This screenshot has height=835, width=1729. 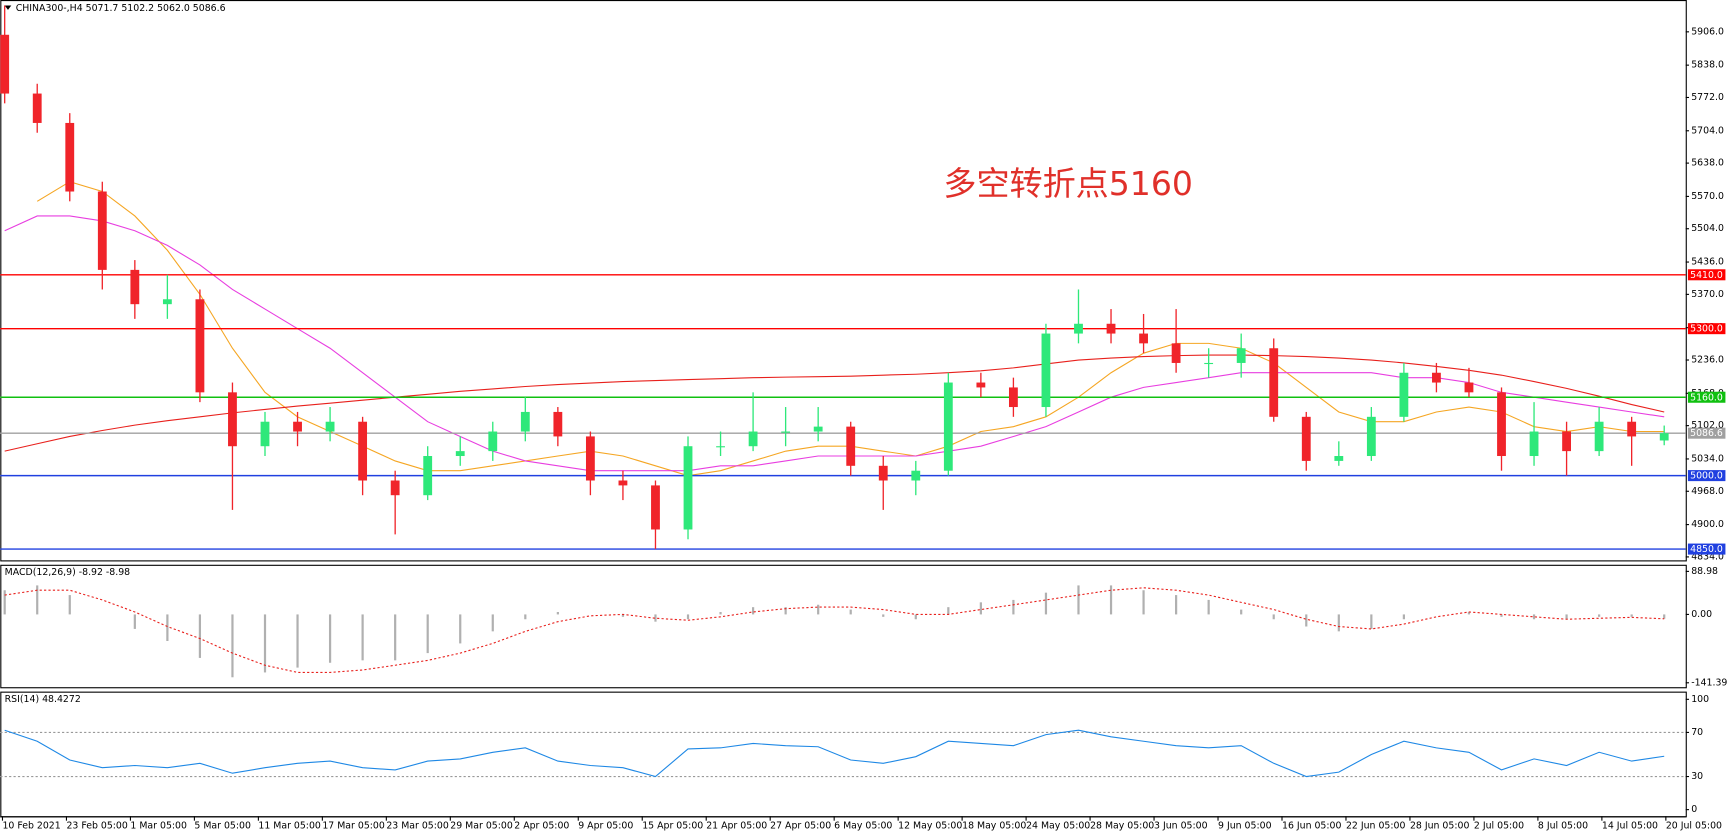 What do you see at coordinates (1707, 228) in the screenshot?
I see `y-tick-label: 5504.0` at bounding box center [1707, 228].